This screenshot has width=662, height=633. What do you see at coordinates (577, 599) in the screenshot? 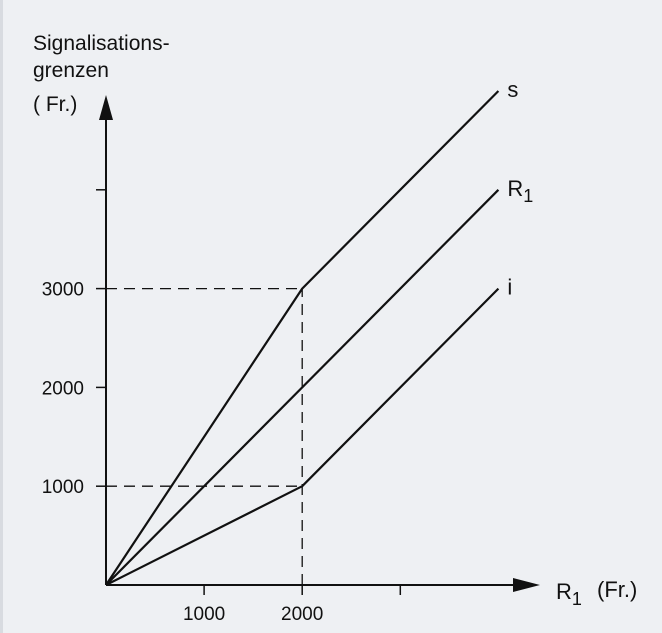
I see `x-axis-label-subscript: 1` at bounding box center [577, 599].